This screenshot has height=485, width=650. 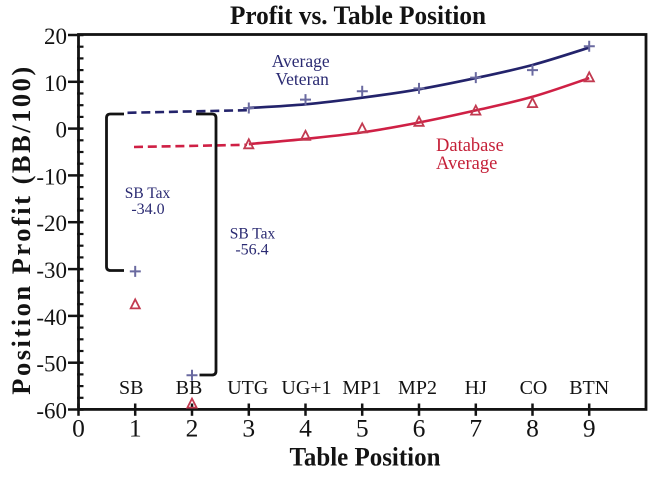 What do you see at coordinates (251, 250) in the screenshot?
I see `svg-text: -56.4` at bounding box center [251, 250].